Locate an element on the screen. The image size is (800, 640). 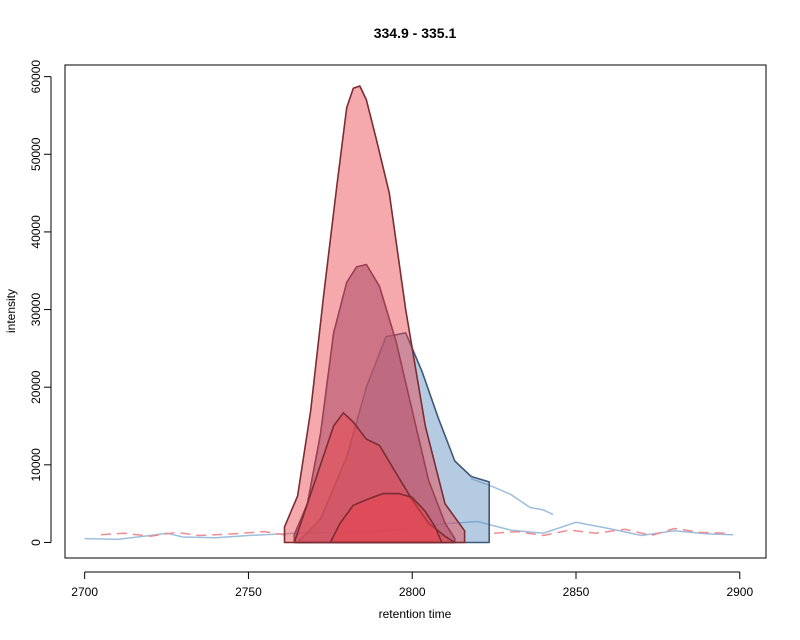
y-axis: 0 10000 20000 30000 40000 50000 60000 is located at coordinates (40, 303).